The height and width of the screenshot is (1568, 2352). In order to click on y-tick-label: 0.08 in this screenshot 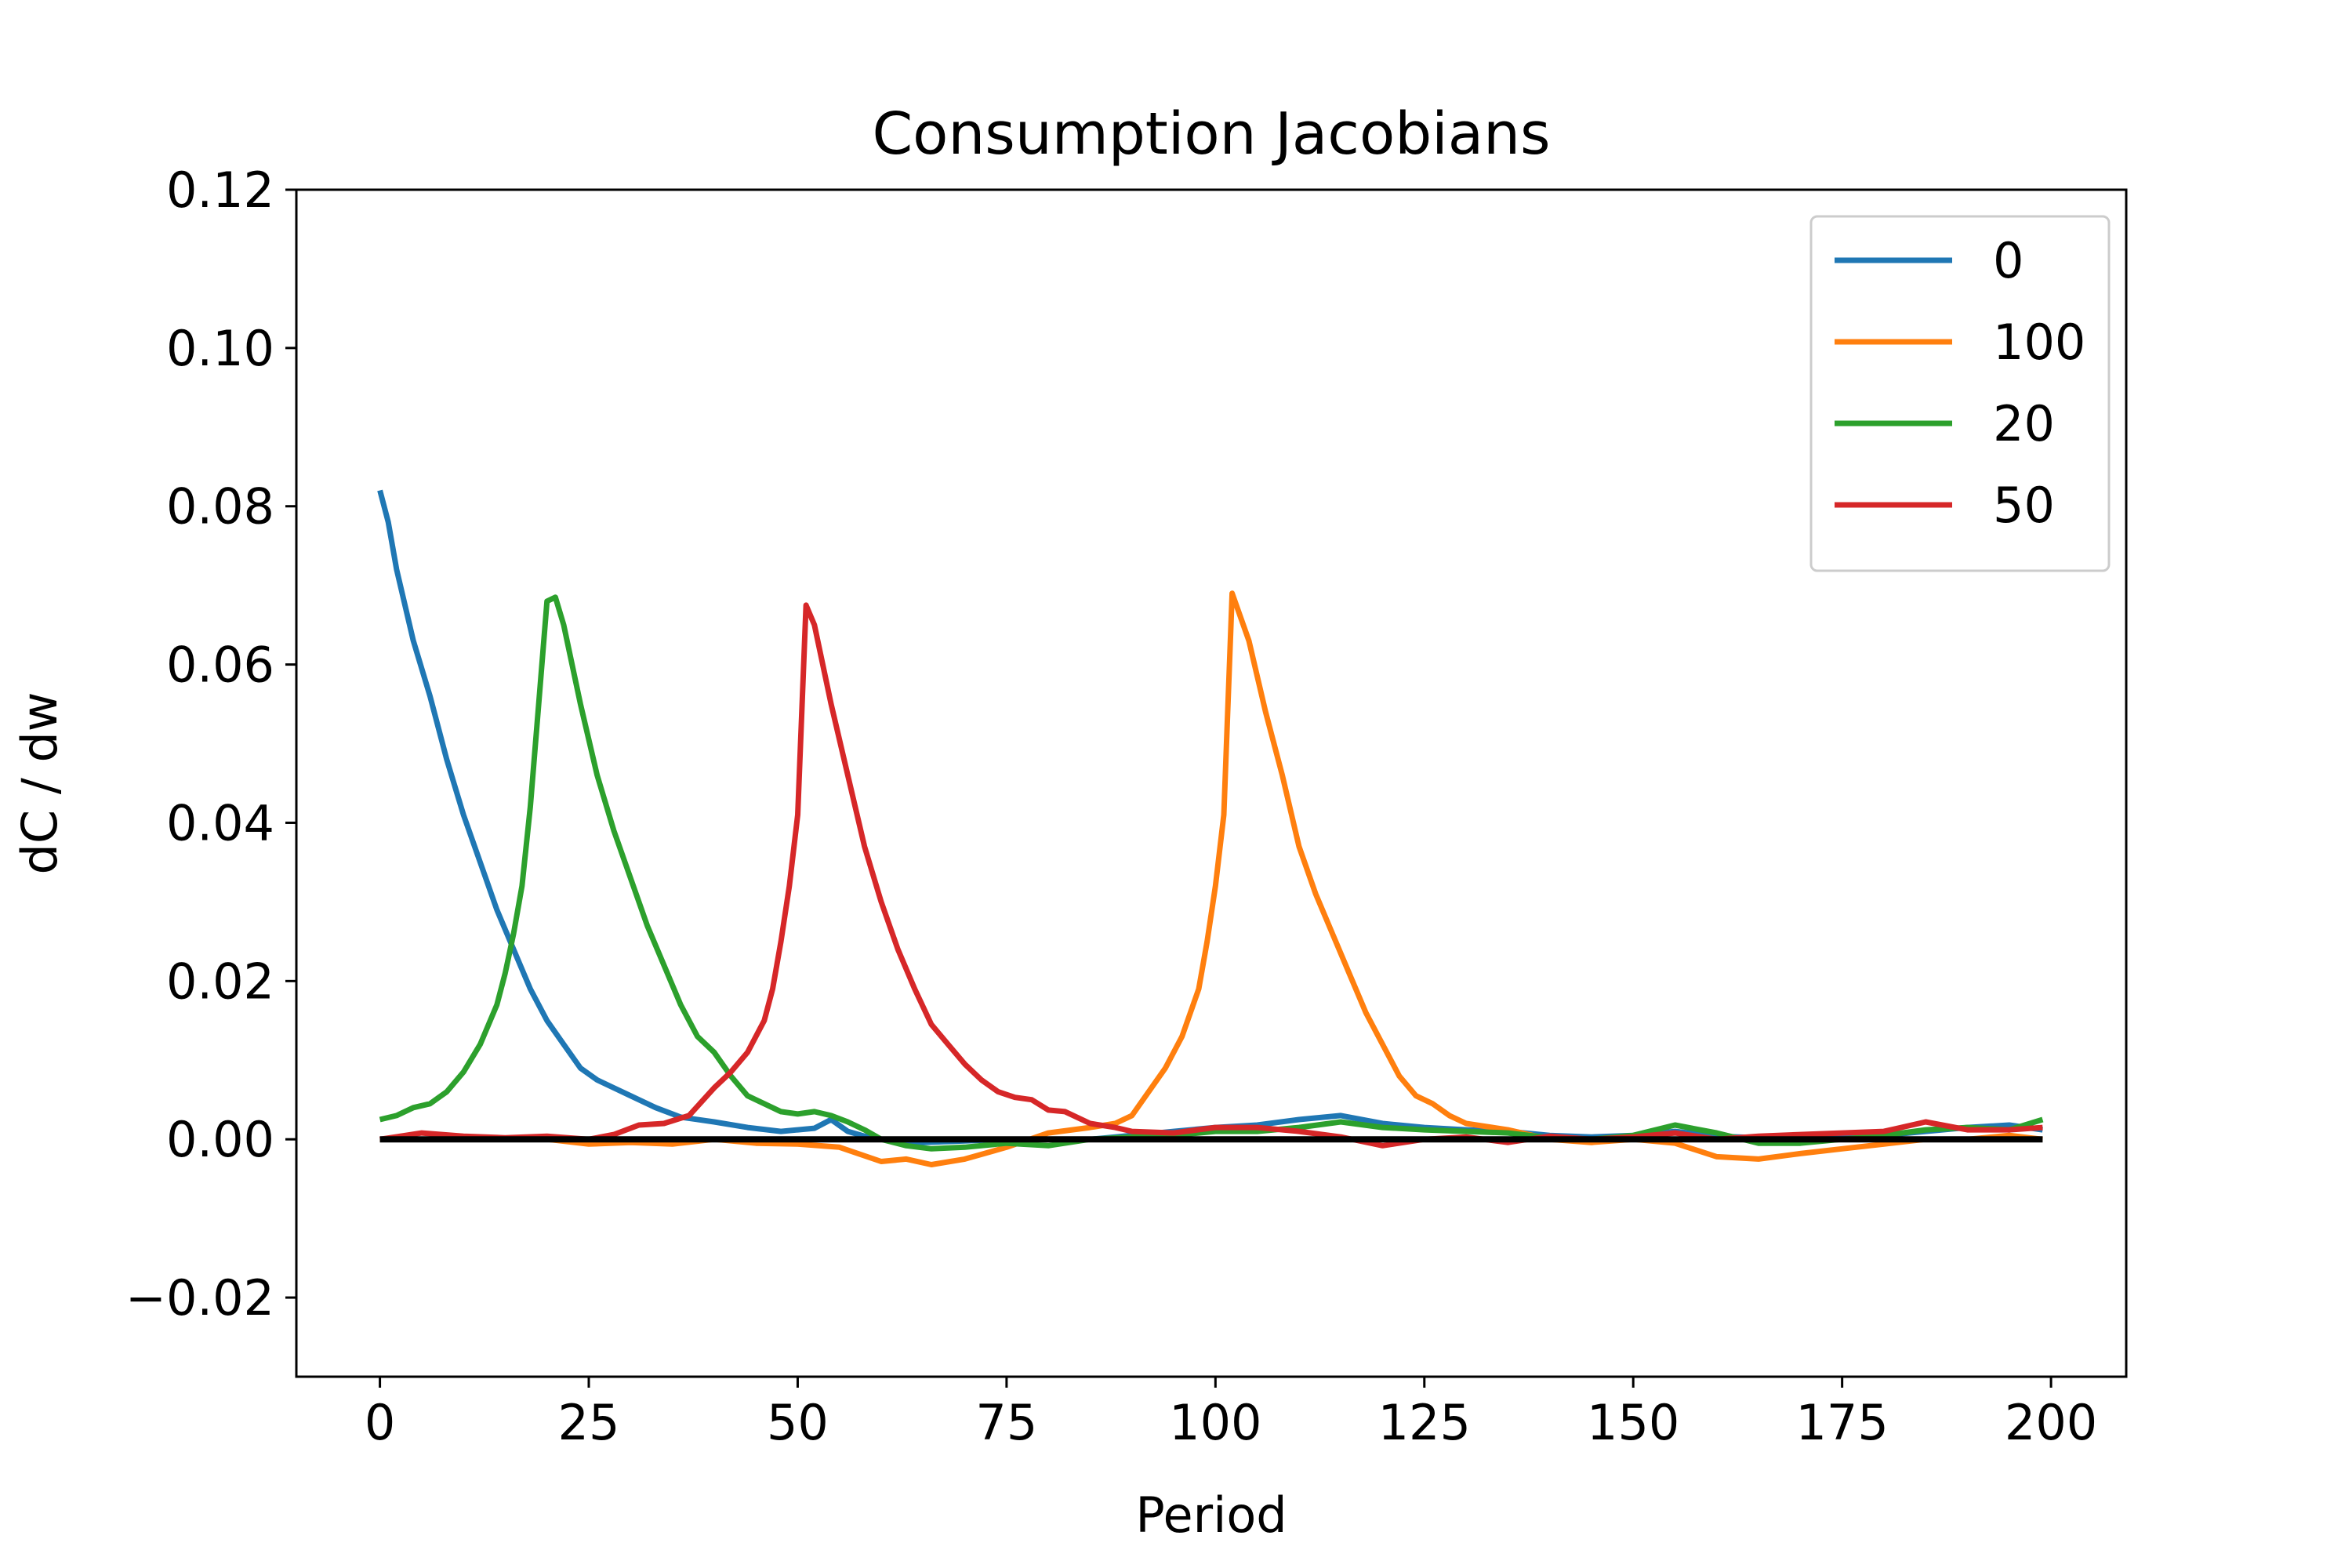, I will do `click(220, 506)`.